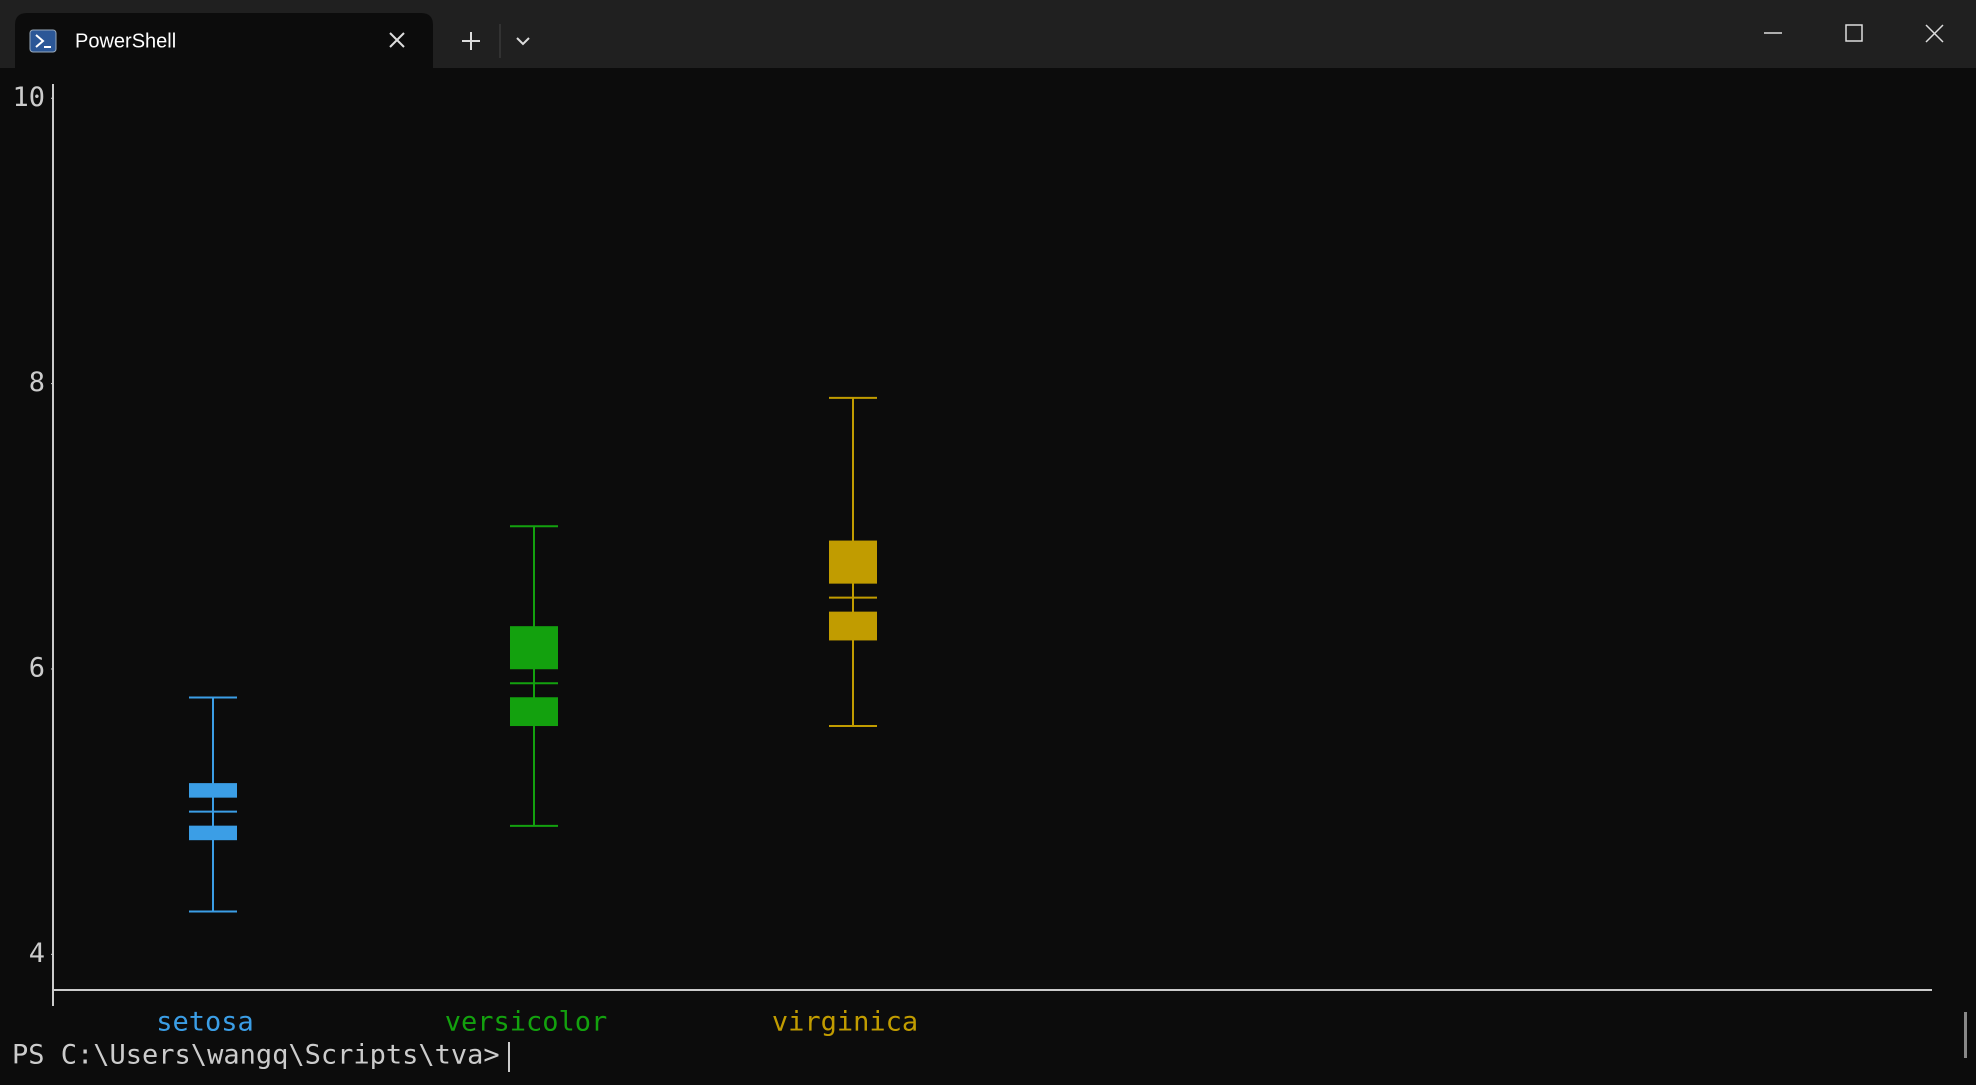 This screenshot has height=1085, width=1976. Describe the element at coordinates (526, 1022) in the screenshot. I see `x-tick-label: versicolor` at that location.